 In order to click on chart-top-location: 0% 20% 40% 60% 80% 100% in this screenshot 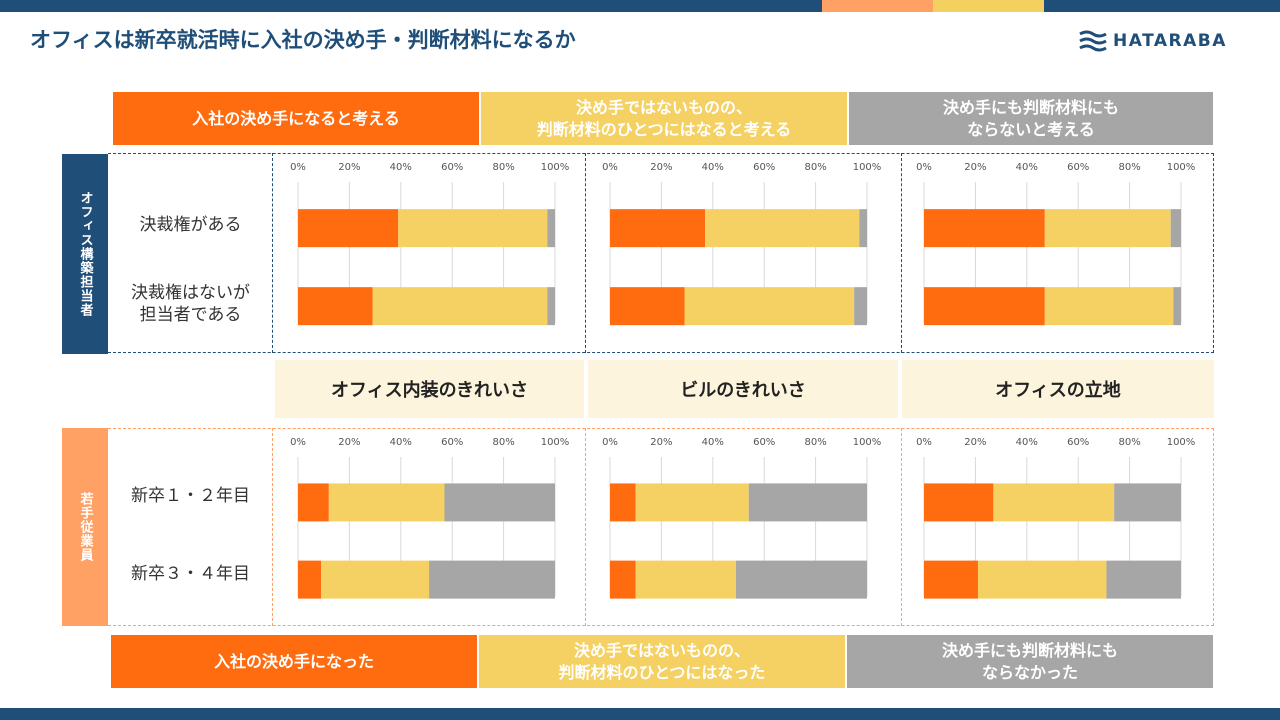, I will do `click(1056, 244)`.